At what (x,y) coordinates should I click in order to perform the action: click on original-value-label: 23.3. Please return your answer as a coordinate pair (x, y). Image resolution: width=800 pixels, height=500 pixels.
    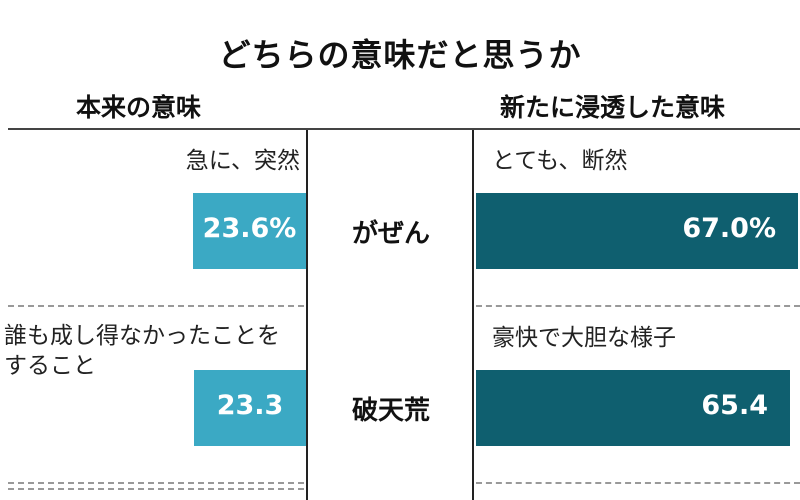
    Looking at the image, I should click on (250, 405).